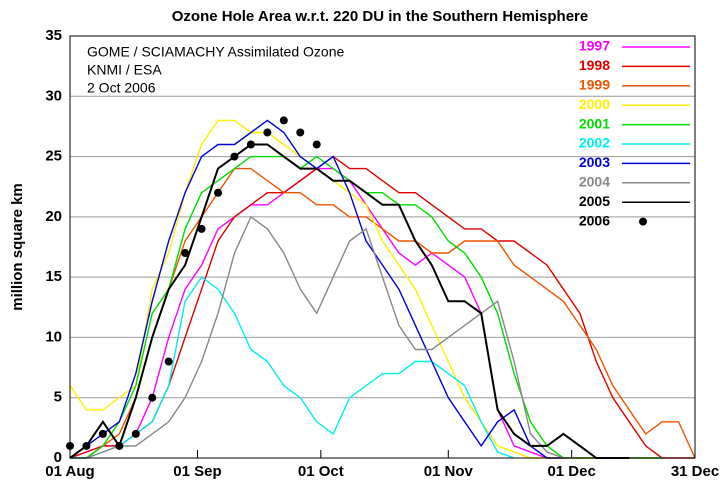 This screenshot has width=727, height=496. I want to click on y-tick-label: 0, so click(58, 457).